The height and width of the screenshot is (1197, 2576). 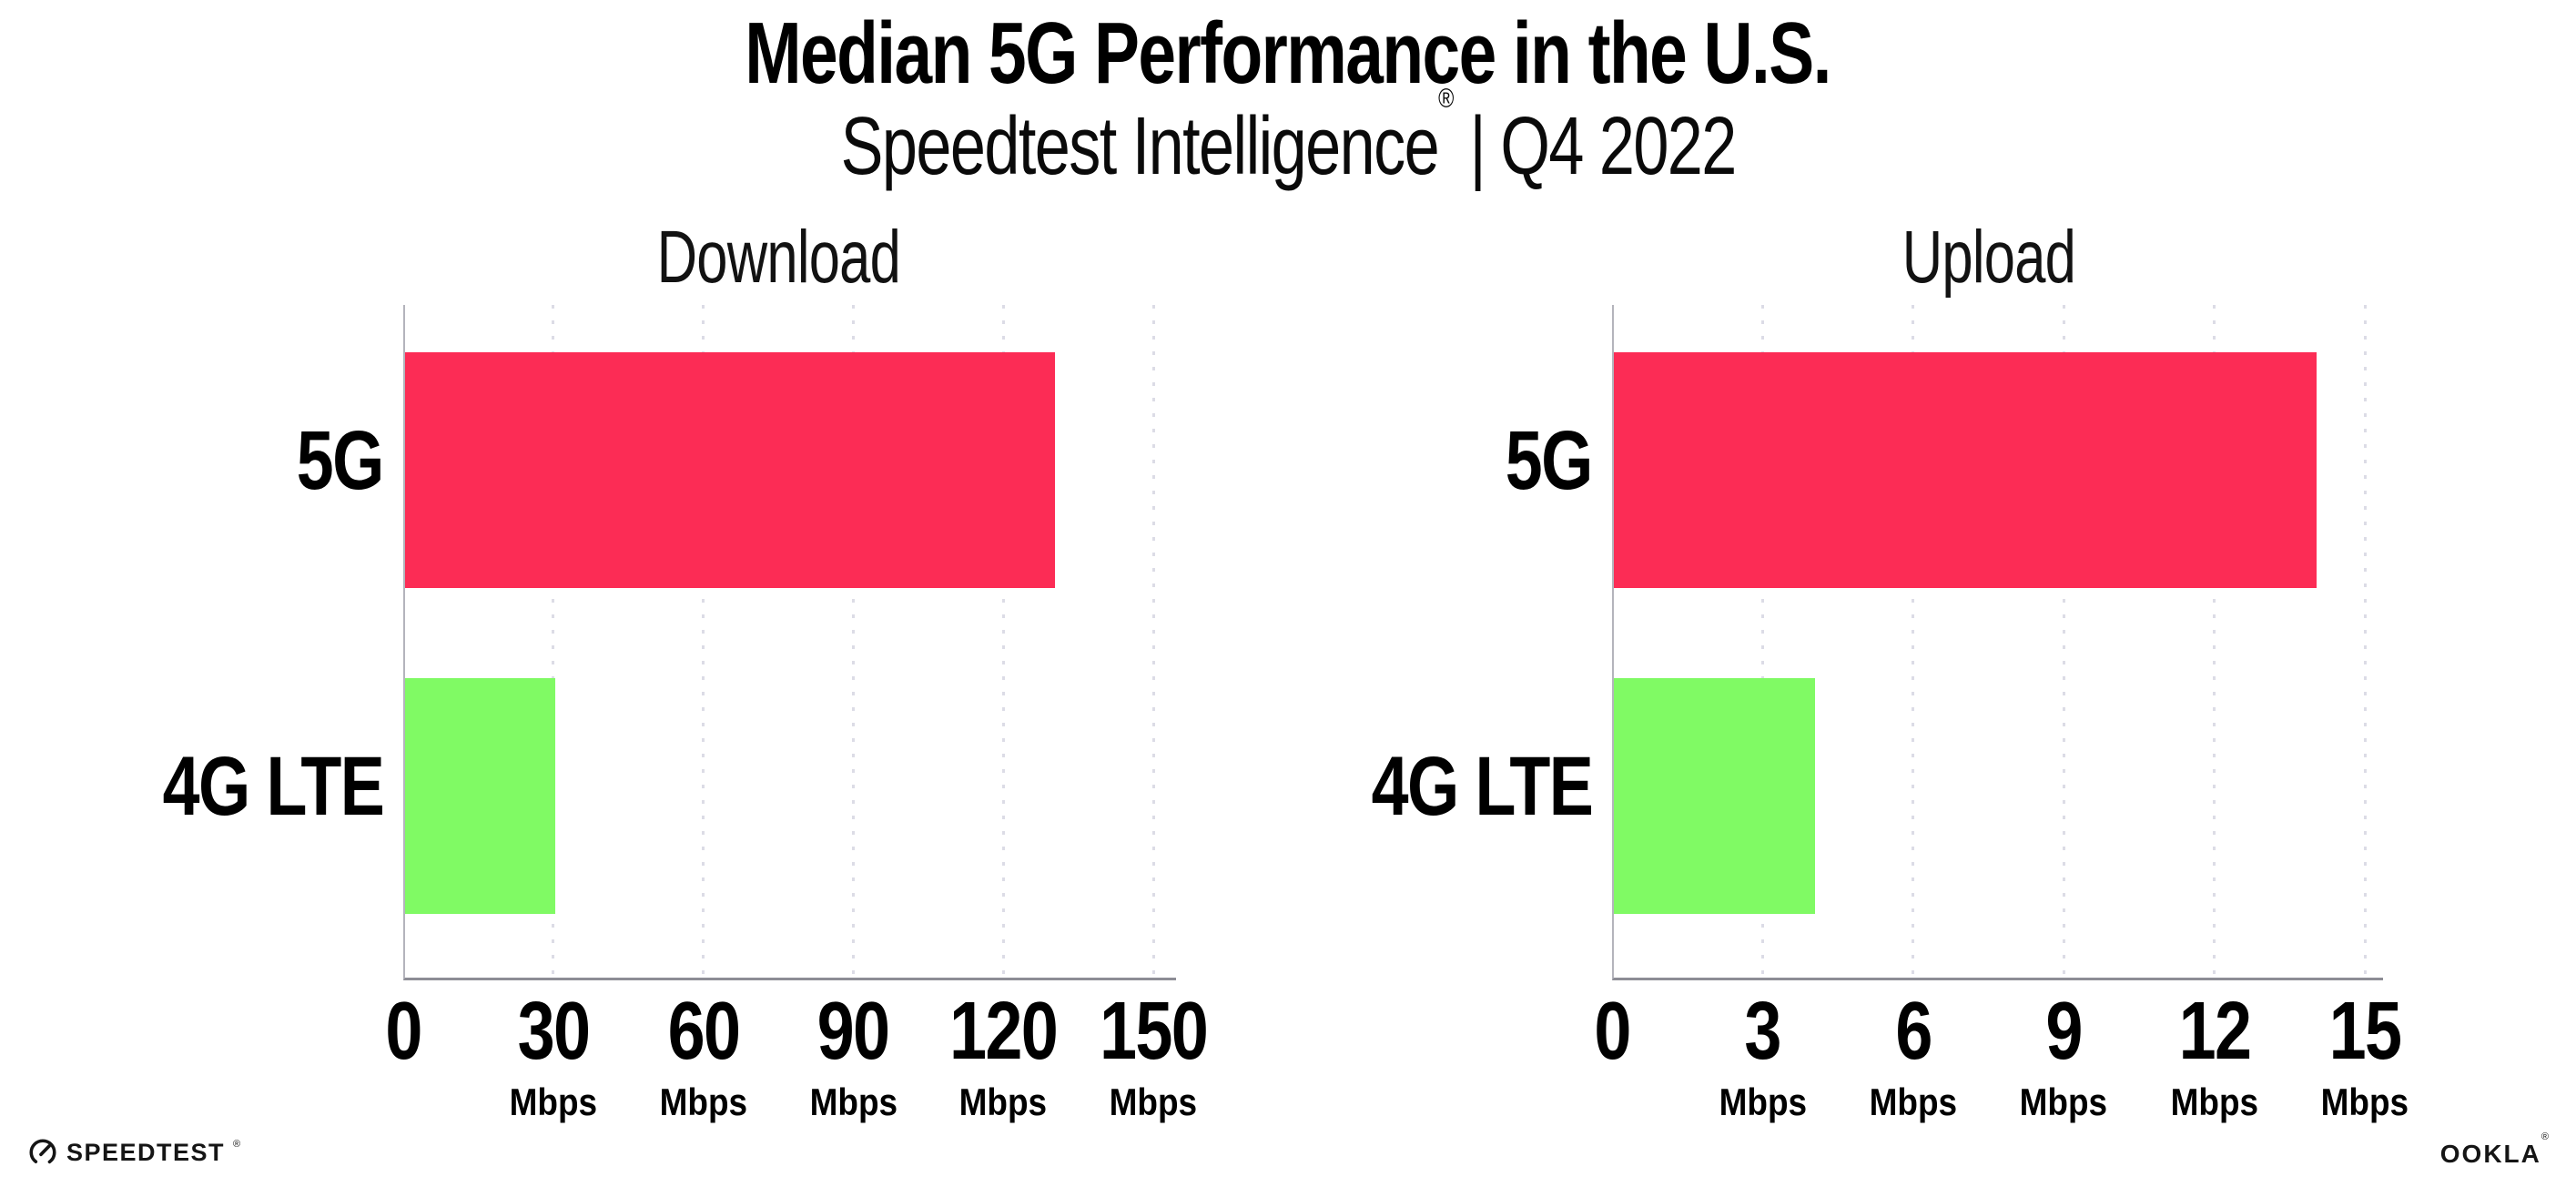 What do you see at coordinates (42, 1153) in the screenshot?
I see `speedtest-gauge-icon` at bounding box center [42, 1153].